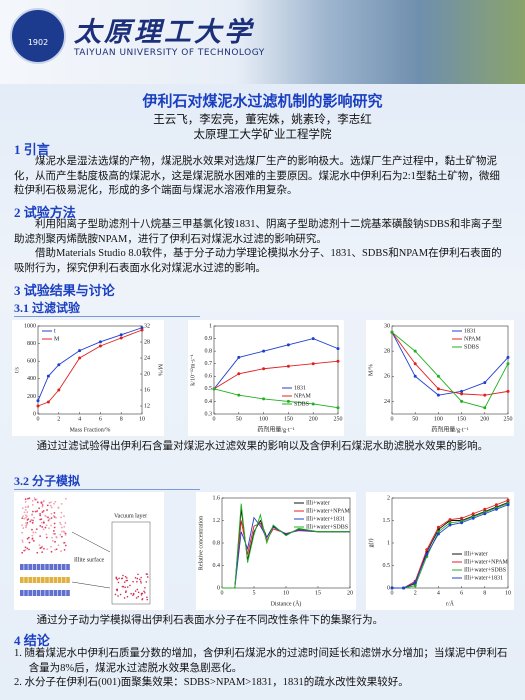 This screenshot has width=525, height=700. I want to click on legend-label: NPAM, so click(302, 396).